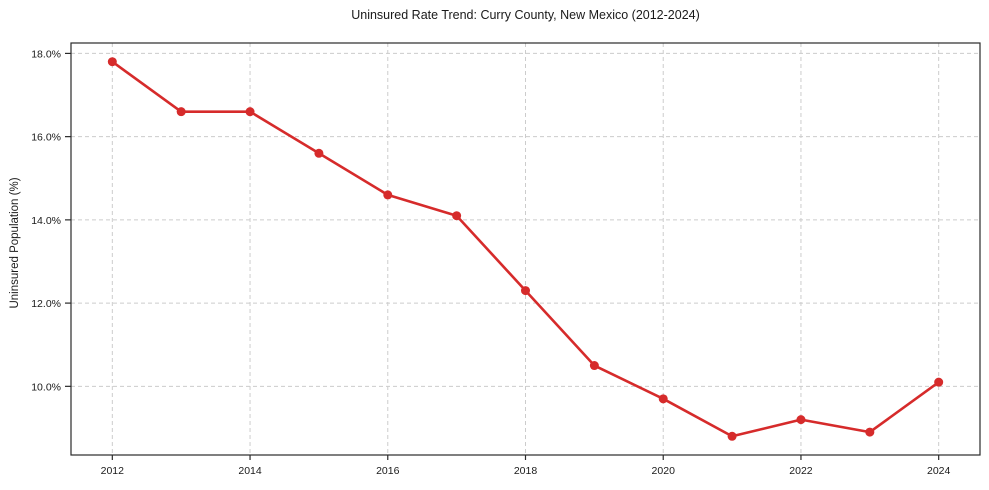 The image size is (989, 490). What do you see at coordinates (250, 112) in the screenshot?
I see `data-point-2014` at bounding box center [250, 112].